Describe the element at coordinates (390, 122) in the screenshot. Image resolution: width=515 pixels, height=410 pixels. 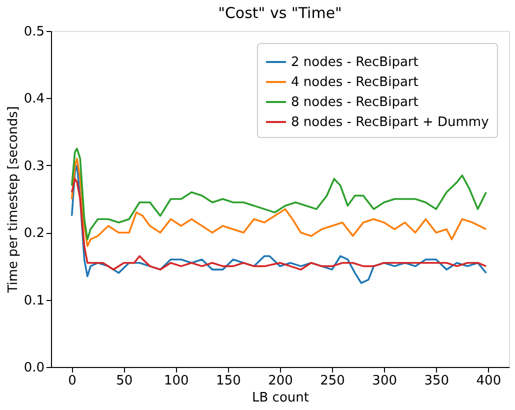
I see `legend-label: 8 nodes - RecBipart + Dummy` at that location.